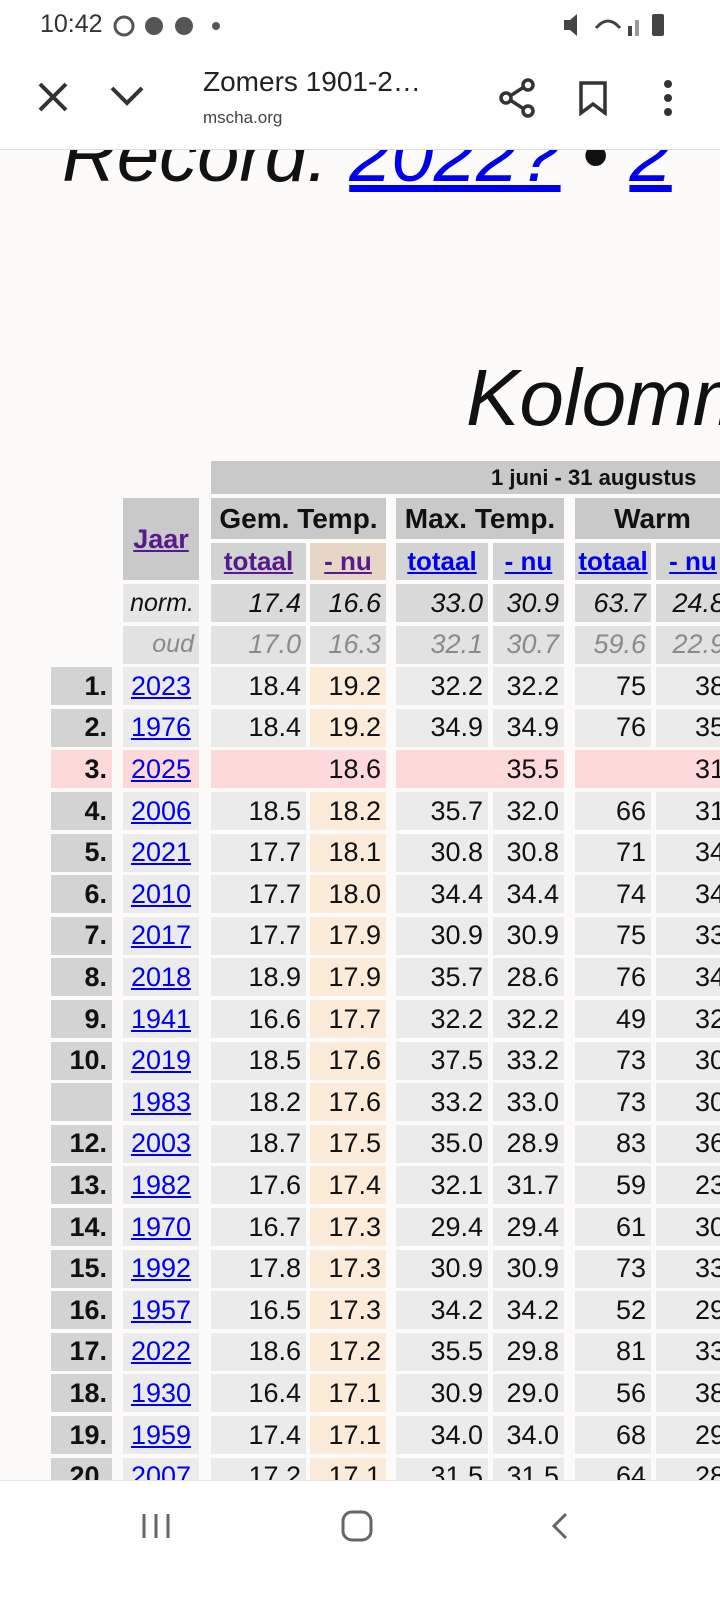 Image resolution: width=720 pixels, height=1600 pixels. What do you see at coordinates (613, 894) in the screenshot?
I see `value: 74` at bounding box center [613, 894].